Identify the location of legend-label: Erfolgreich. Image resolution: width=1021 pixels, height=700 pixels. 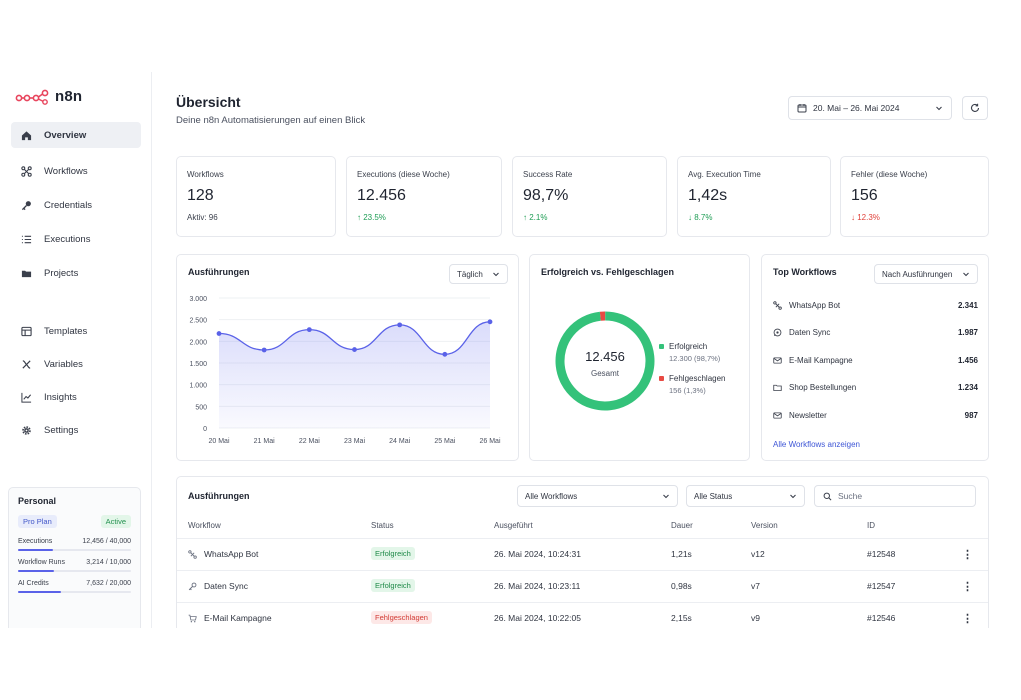
(688, 346).